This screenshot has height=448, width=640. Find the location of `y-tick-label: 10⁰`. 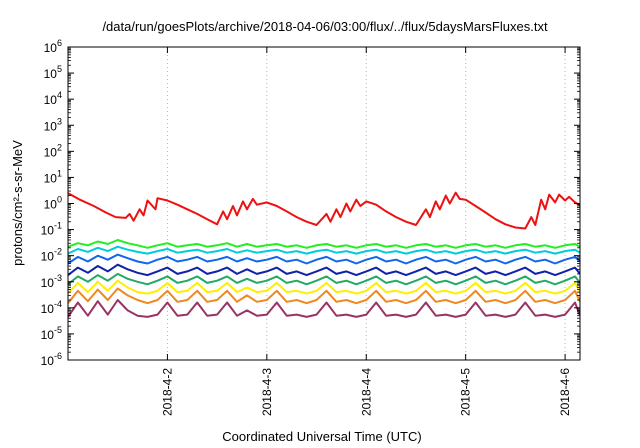

y-tick-label: 10⁰ is located at coordinates (53, 203).